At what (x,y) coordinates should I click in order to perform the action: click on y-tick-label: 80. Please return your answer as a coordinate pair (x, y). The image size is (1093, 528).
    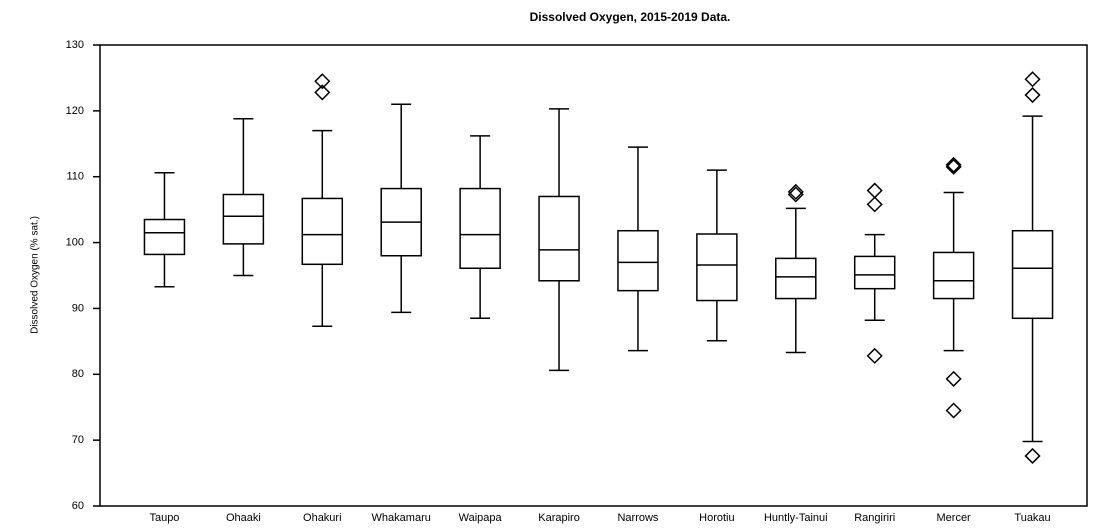
    Looking at the image, I should click on (78, 374).